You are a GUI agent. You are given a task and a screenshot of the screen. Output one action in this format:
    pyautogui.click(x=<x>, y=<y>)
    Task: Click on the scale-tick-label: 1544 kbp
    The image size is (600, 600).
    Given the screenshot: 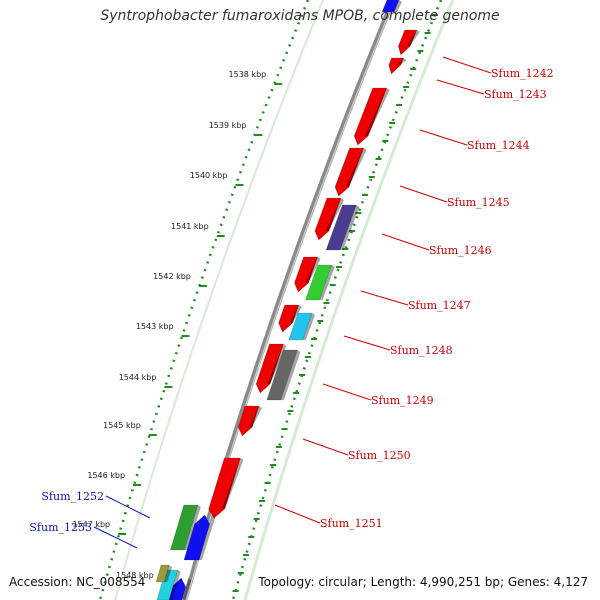 What is the action you would take?
    pyautogui.click(x=138, y=377)
    